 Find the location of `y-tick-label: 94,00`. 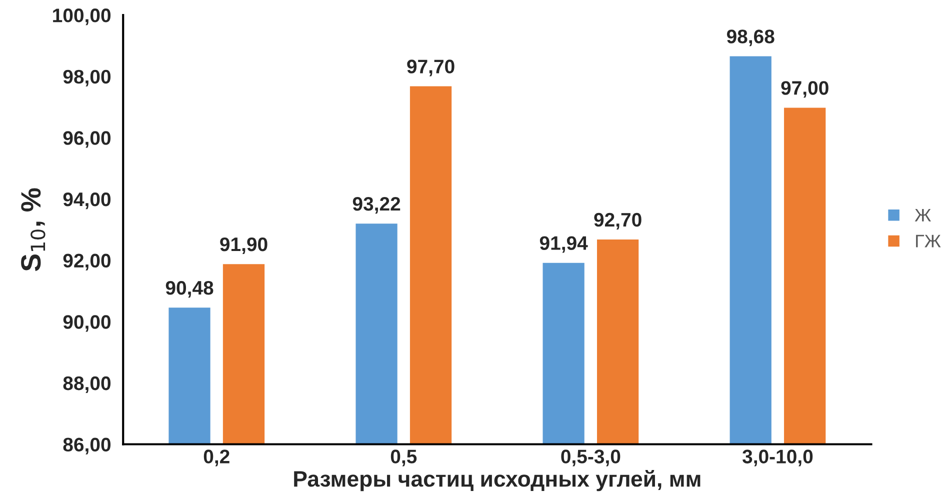

y-tick-label: 94,00 is located at coordinates (87, 201).